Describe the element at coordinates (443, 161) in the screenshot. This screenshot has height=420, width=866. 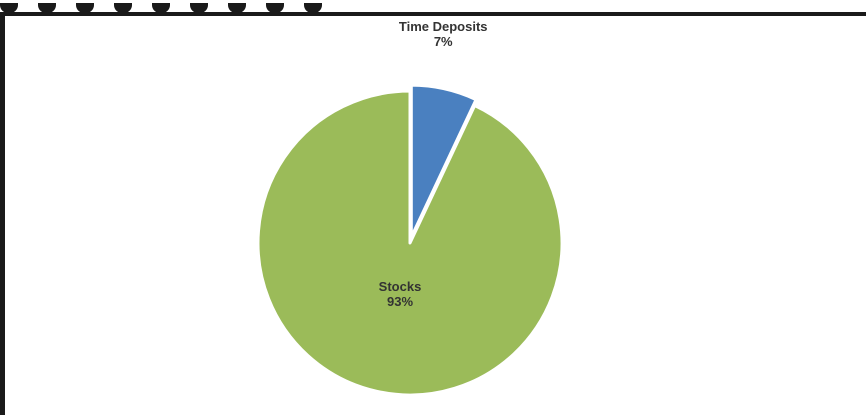
I see `pie-slice-time-deposits` at that location.